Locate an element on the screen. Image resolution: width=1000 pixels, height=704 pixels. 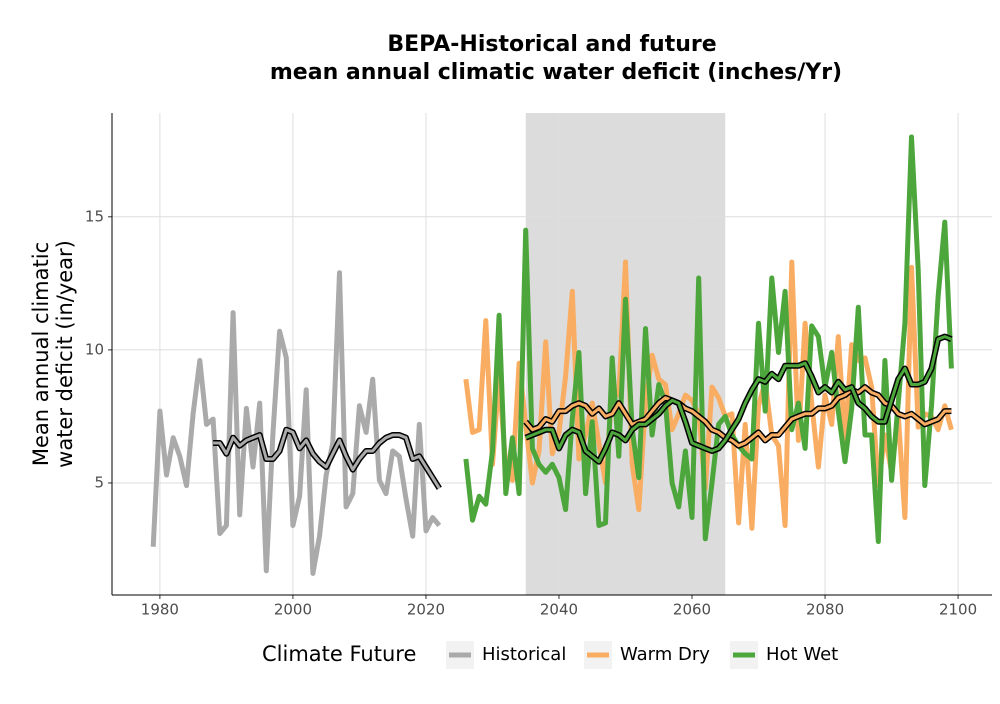
y-axis-label: water deficit (in/year) is located at coordinates (65, 354).